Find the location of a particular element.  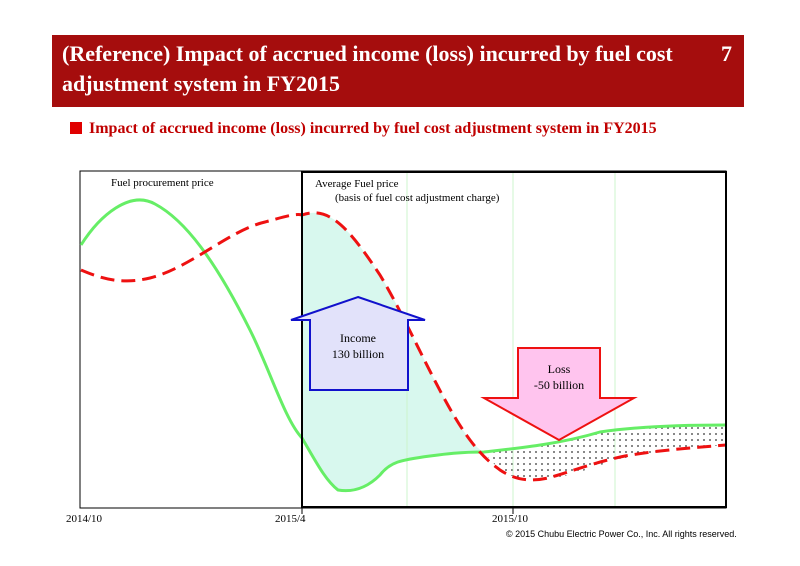

average-fuel-price-basis-label: (basis of fuel cost adjustment charge) is located at coordinates (417, 198).